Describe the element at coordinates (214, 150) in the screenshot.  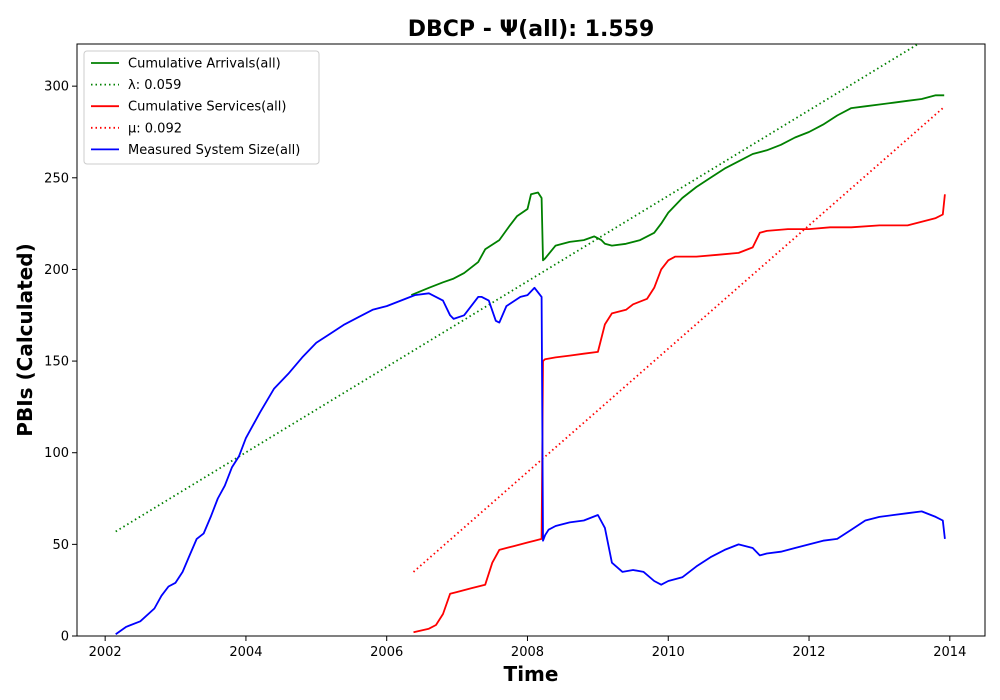
I see `legend-label: Measured System Size(all)` at that location.